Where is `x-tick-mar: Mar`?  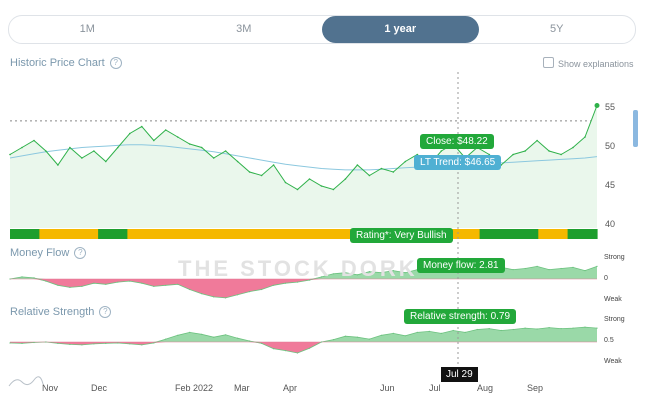 x-tick-mar: Mar is located at coordinates (242, 388).